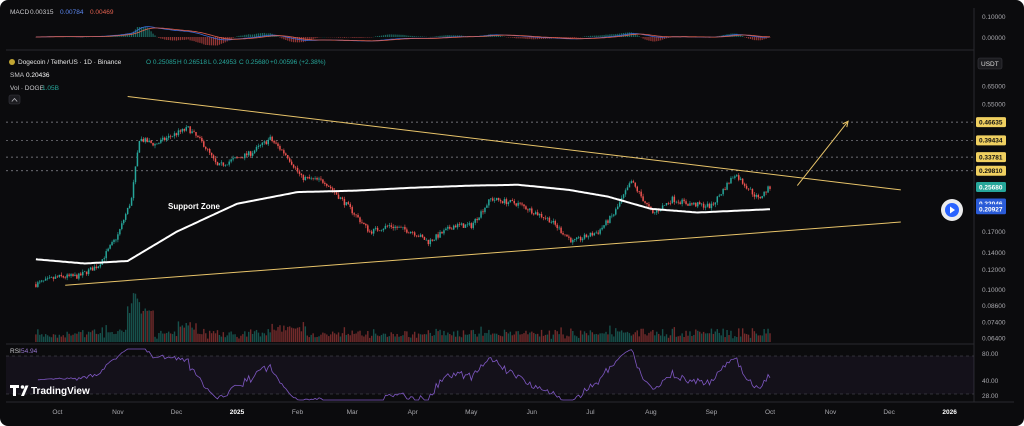 This screenshot has height=426, width=1024. I want to click on price-tick: 0.06400, so click(994, 338).